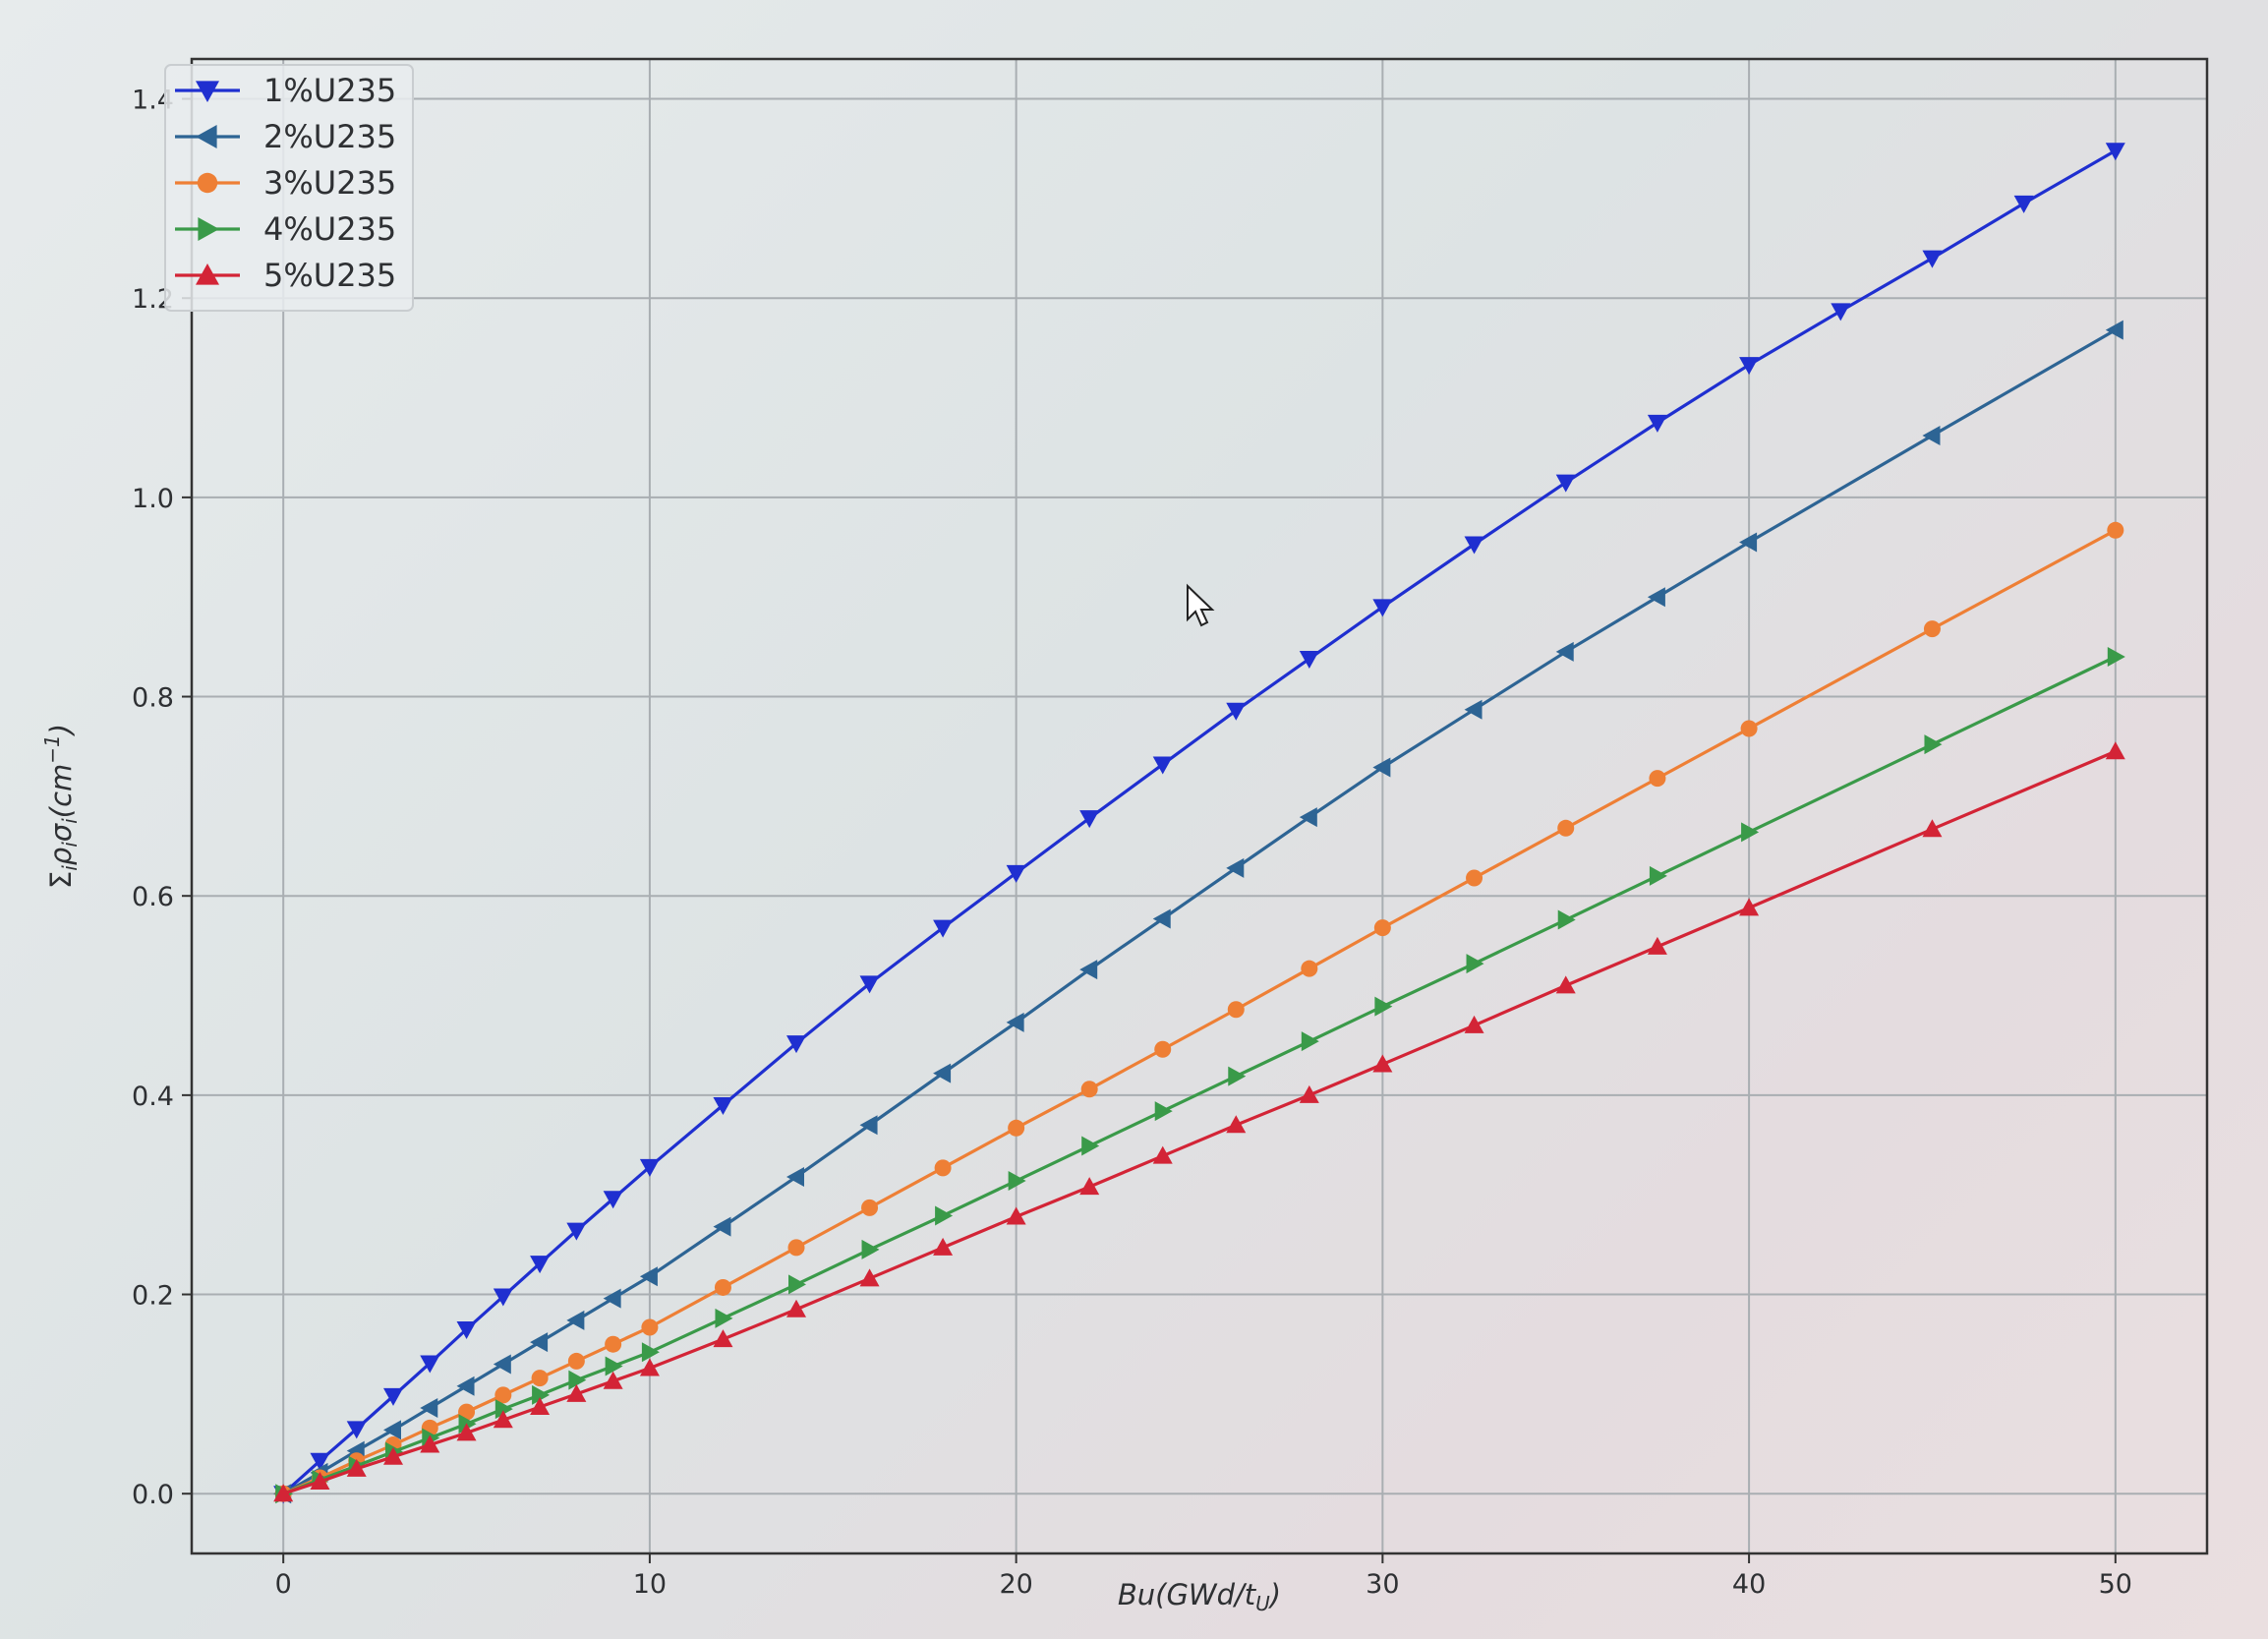 This screenshot has width=2268, height=1639. I want to click on x-axis-label-close: ), so click(1274, 1594).